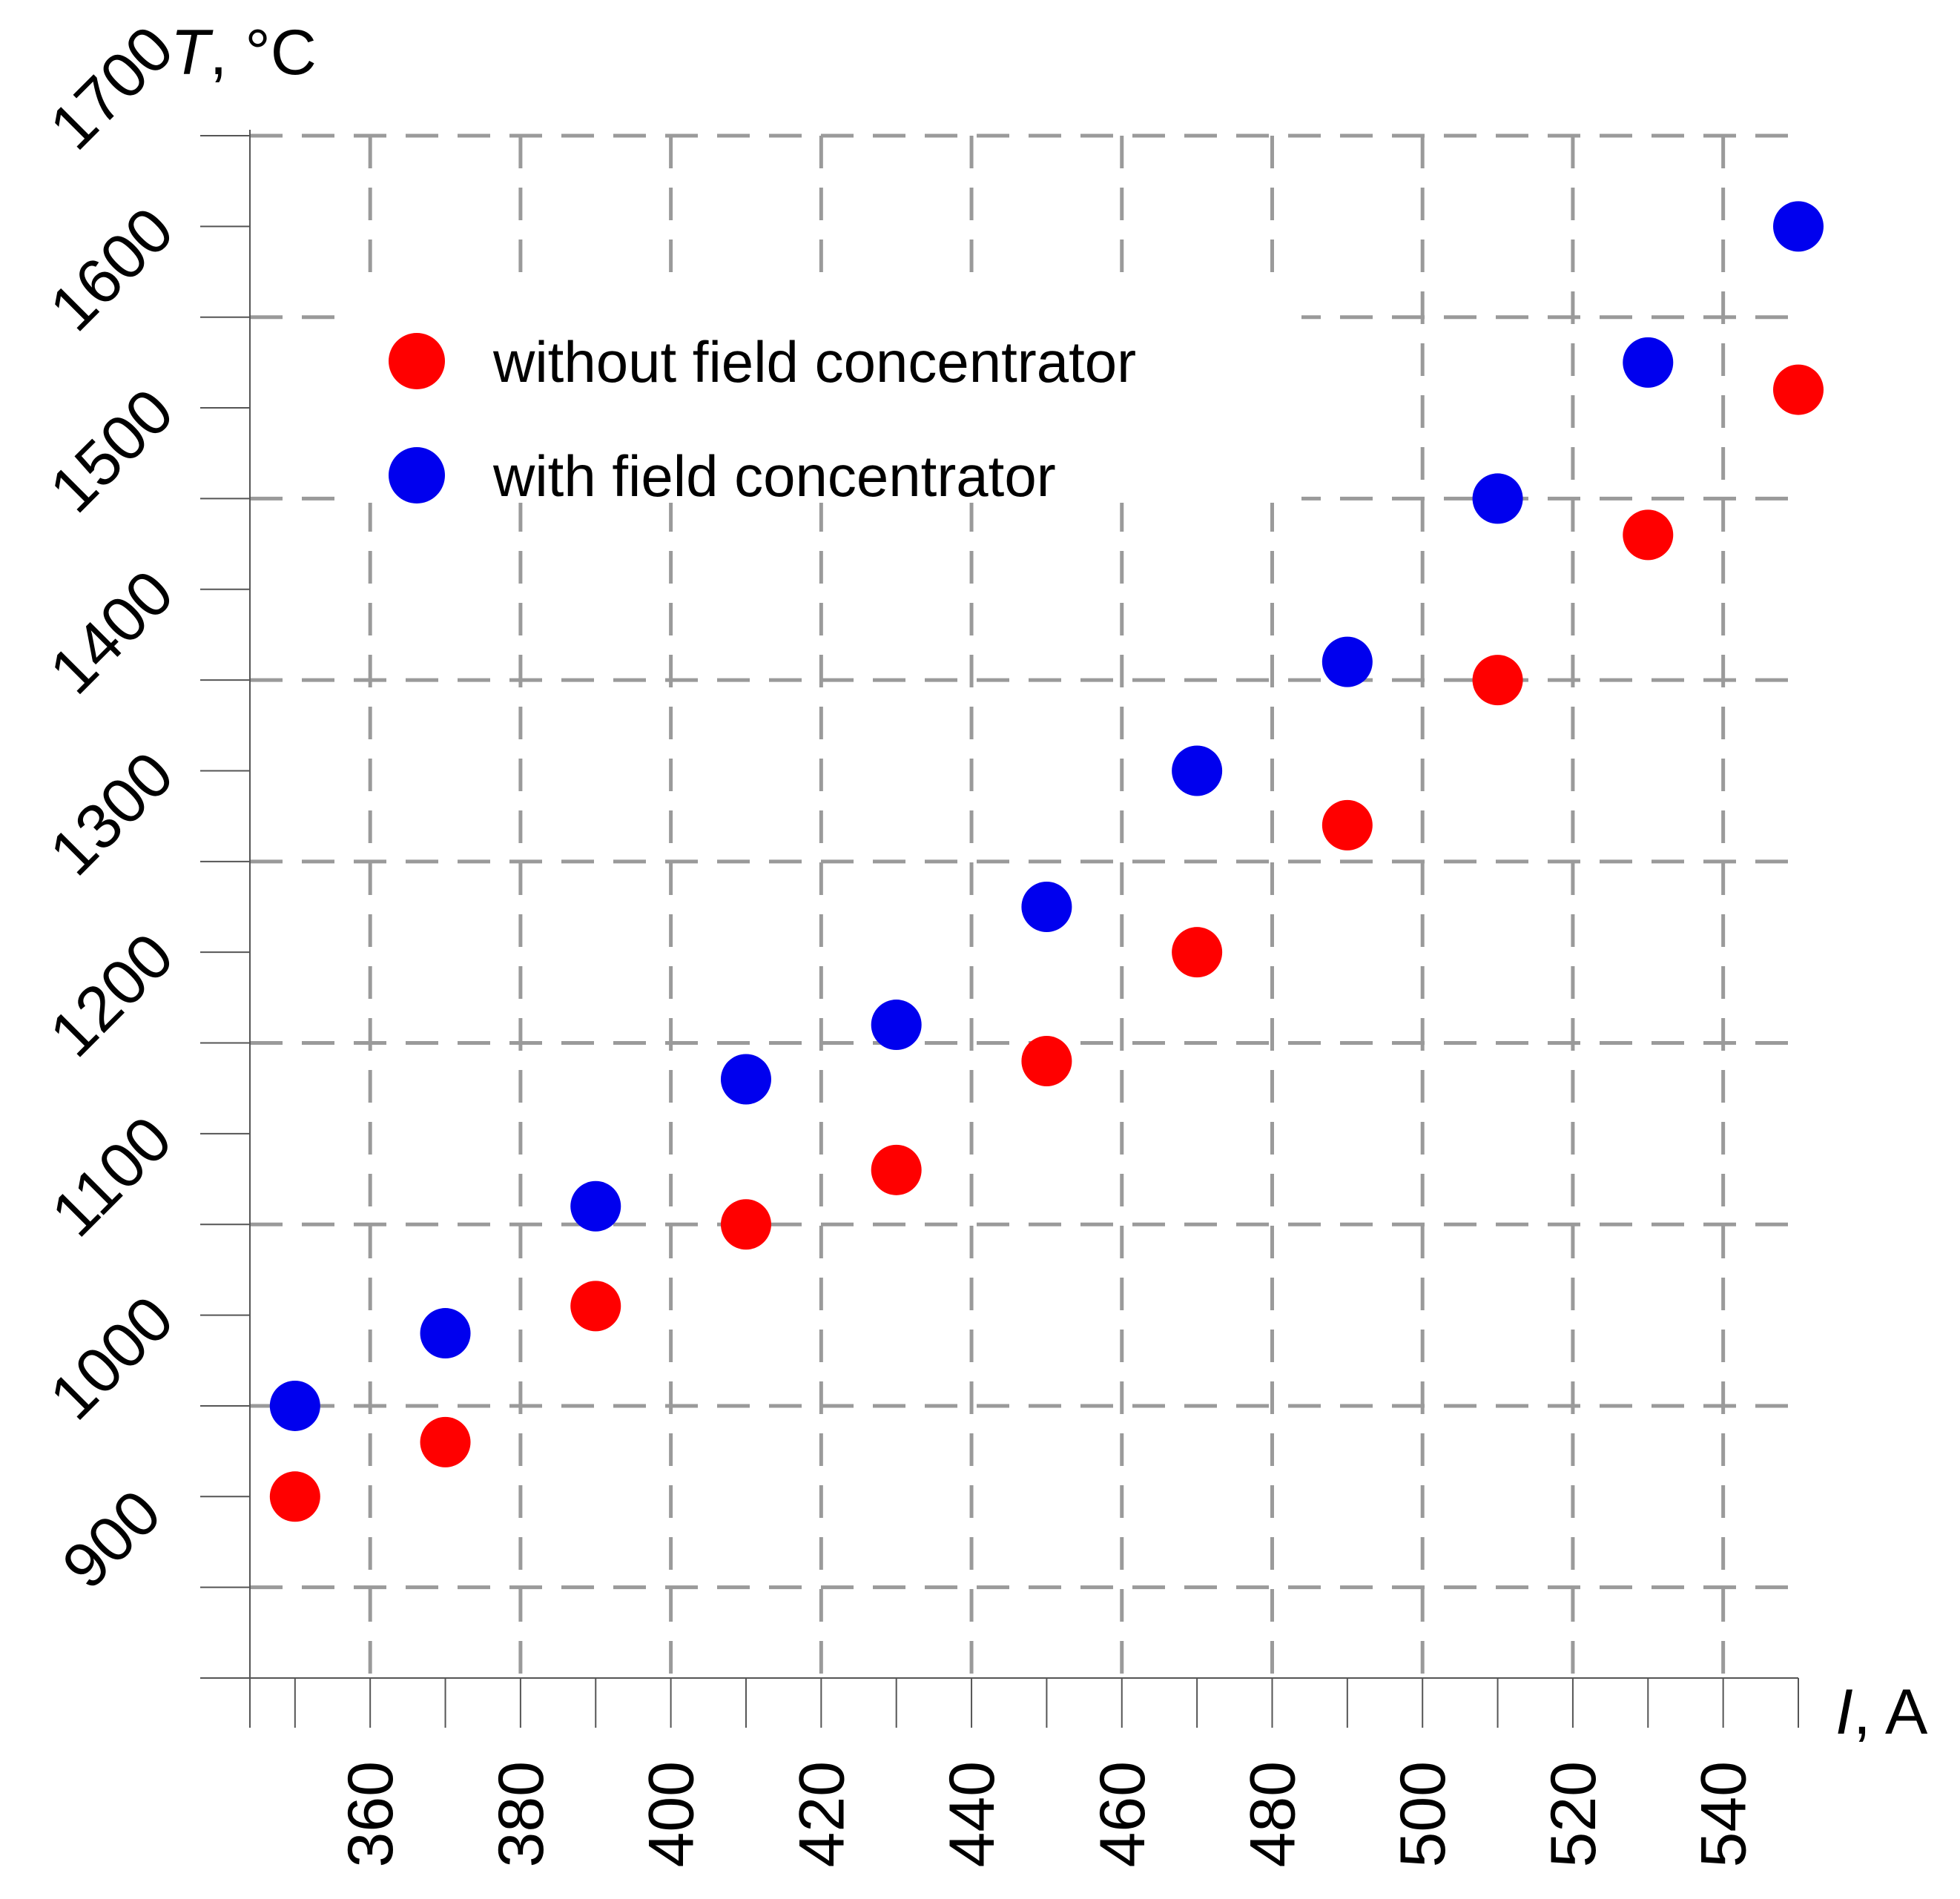 Image resolution: width=1960 pixels, height=1899 pixels. Describe the element at coordinates (1423, 1814) in the screenshot. I see `x-tick-label: 500` at that location.